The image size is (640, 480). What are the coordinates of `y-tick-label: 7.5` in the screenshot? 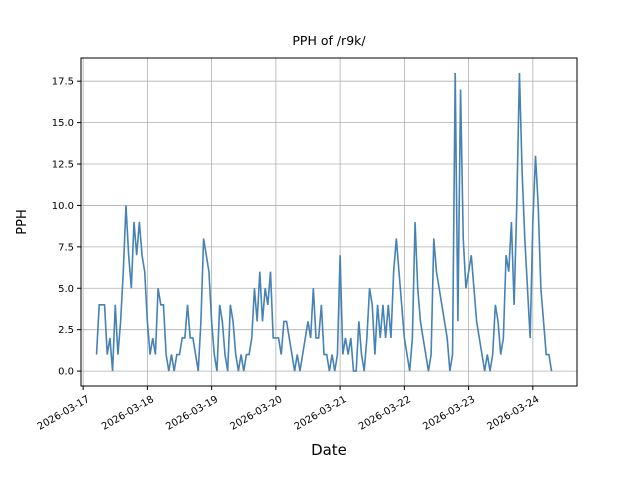 It's located at (66, 247).